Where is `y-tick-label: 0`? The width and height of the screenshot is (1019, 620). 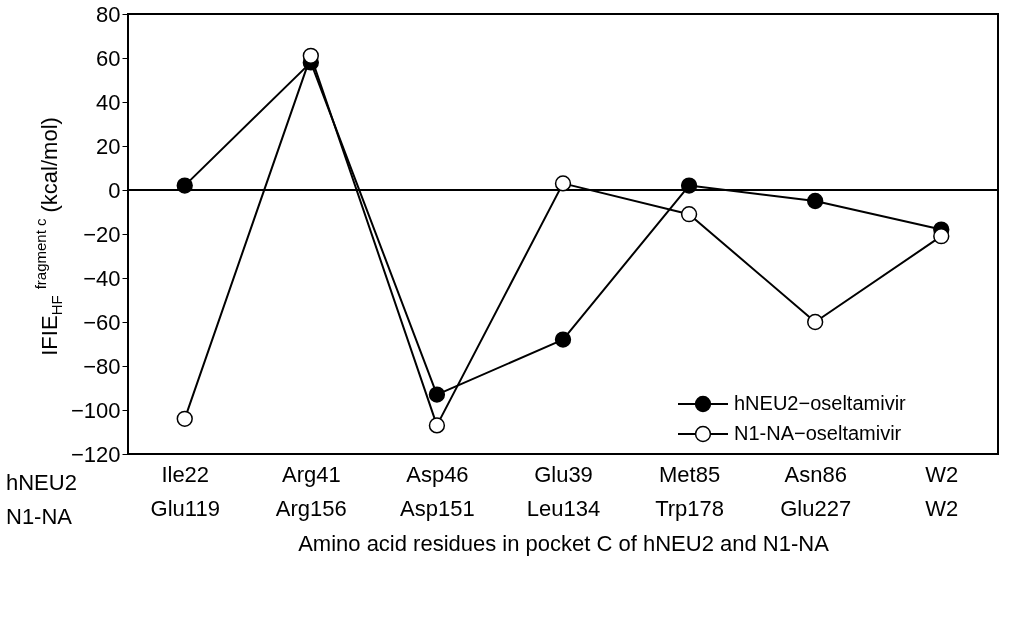
y-tick-label: 0 is located at coordinates (114, 190).